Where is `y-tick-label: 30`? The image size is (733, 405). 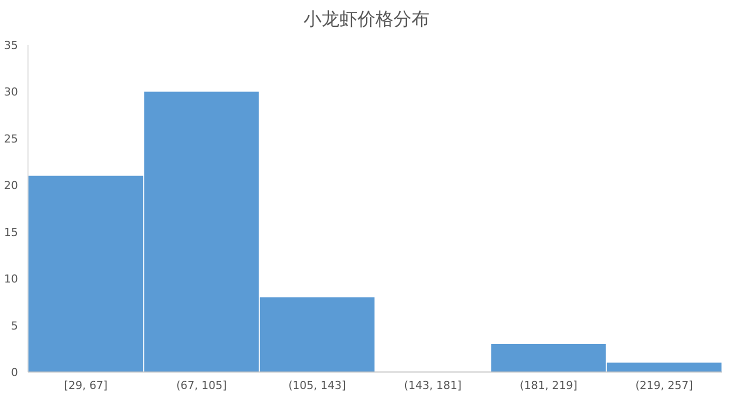
y-tick-label: 30 is located at coordinates (11, 92).